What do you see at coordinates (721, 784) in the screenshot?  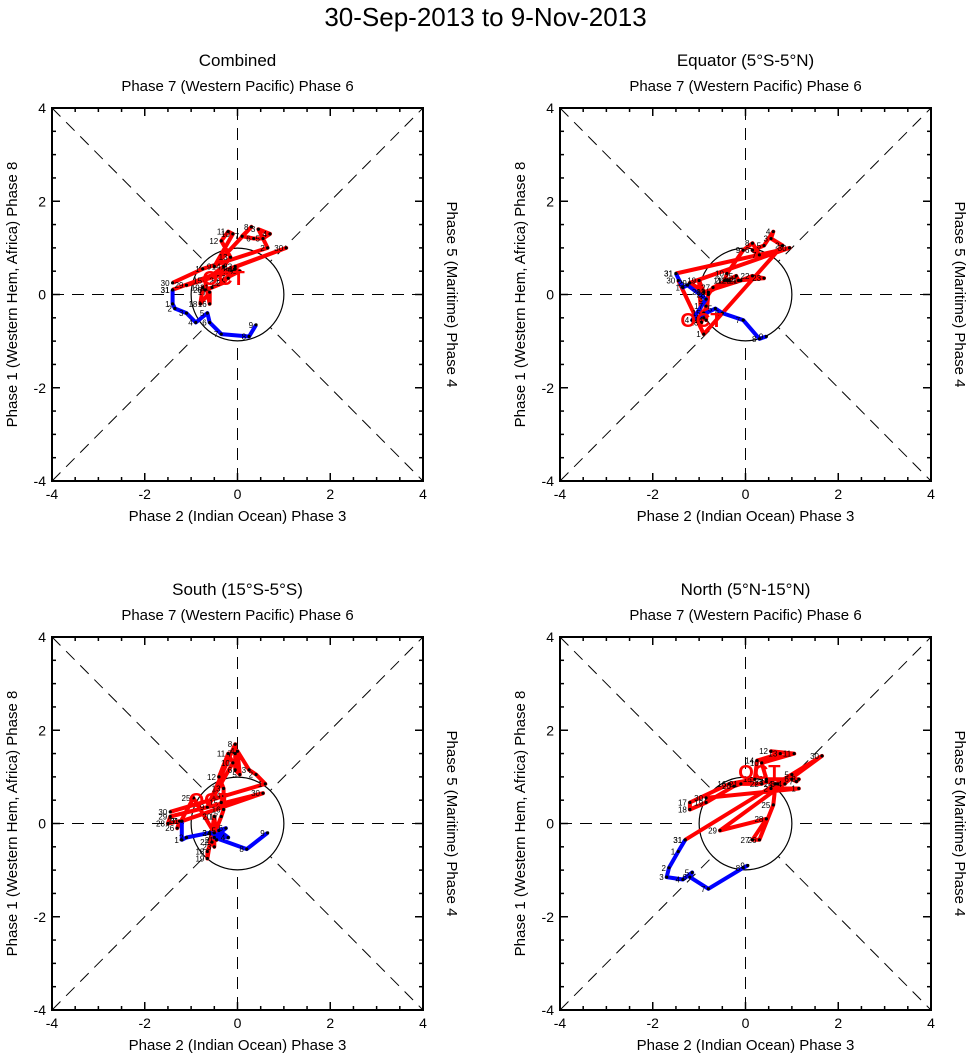 I see `day-label: 16` at bounding box center [721, 784].